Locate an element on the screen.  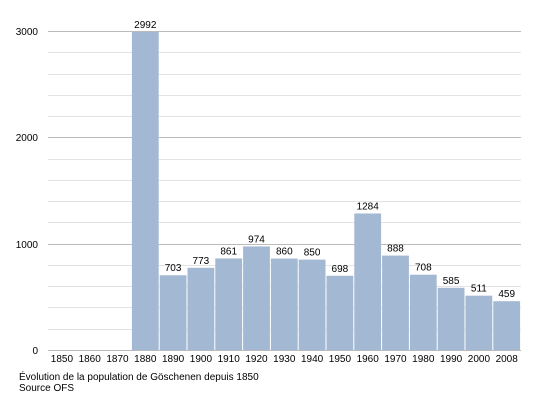
data-label: 888 is located at coordinates (395, 249).